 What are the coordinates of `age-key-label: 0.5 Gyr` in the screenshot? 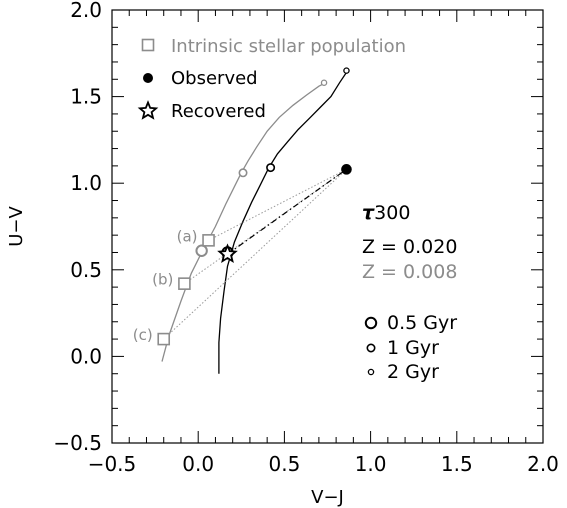 It's located at (422, 323).